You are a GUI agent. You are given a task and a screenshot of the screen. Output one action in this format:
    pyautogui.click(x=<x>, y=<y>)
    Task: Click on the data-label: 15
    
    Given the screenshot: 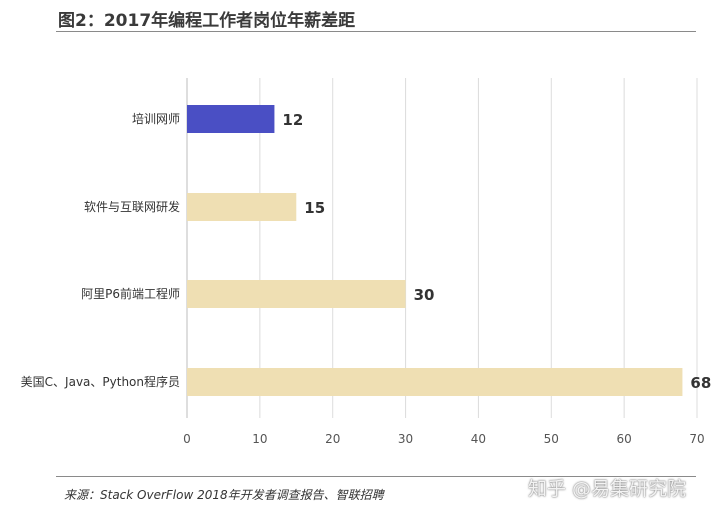 What is the action you would take?
    pyautogui.click(x=314, y=208)
    